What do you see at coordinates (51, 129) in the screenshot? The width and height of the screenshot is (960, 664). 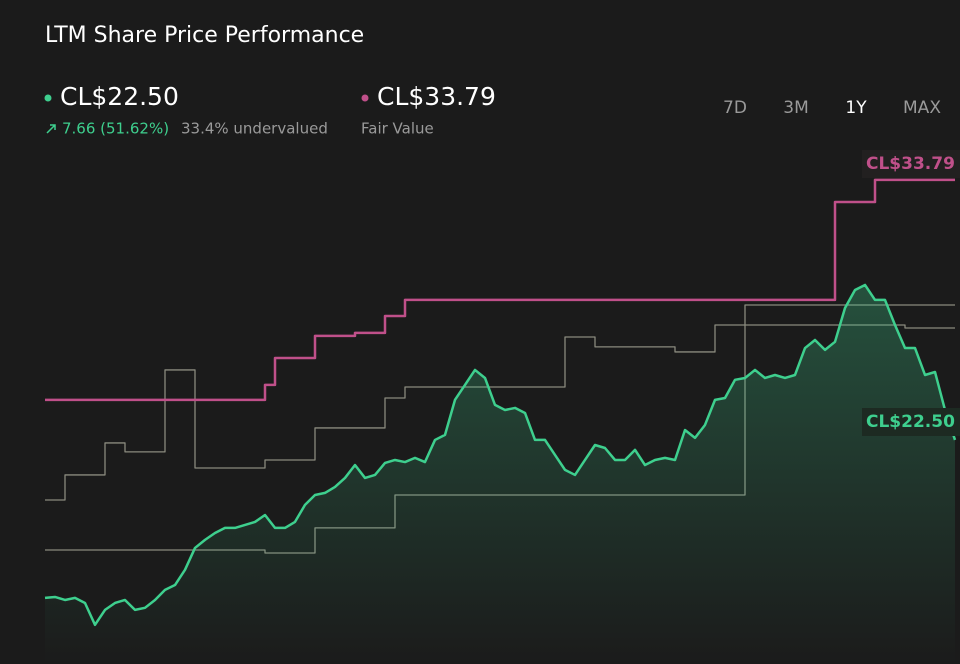 I see `up-arrow` at bounding box center [51, 129].